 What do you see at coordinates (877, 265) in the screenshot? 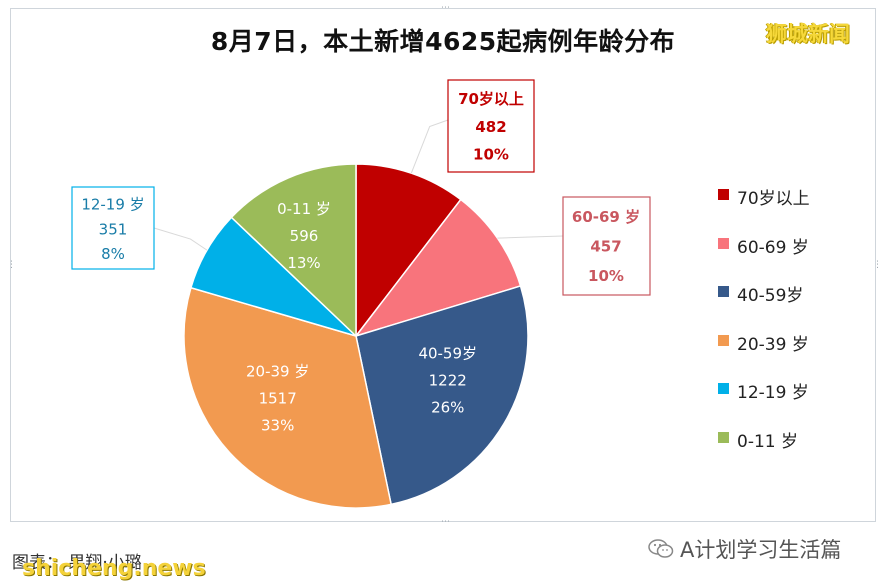
I see `resize-handle-right: ⋮` at bounding box center [877, 265].